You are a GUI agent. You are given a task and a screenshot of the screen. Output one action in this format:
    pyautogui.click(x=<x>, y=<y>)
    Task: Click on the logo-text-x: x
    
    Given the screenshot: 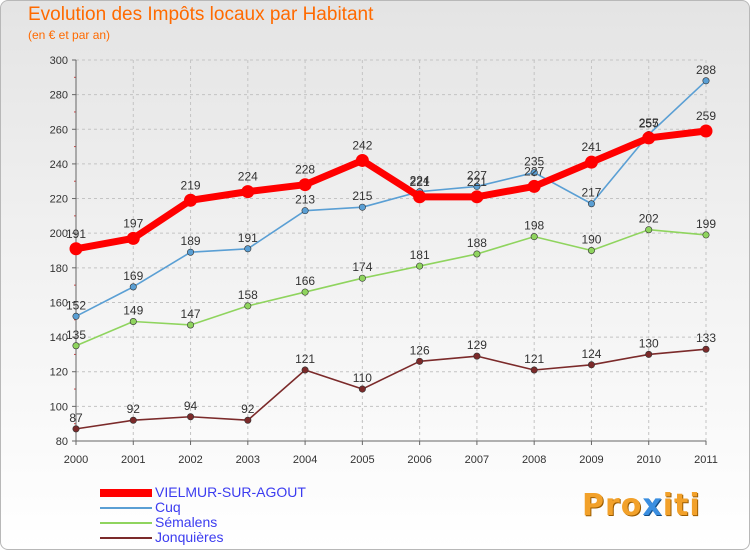 What is the action you would take?
    pyautogui.click(x=652, y=505)
    